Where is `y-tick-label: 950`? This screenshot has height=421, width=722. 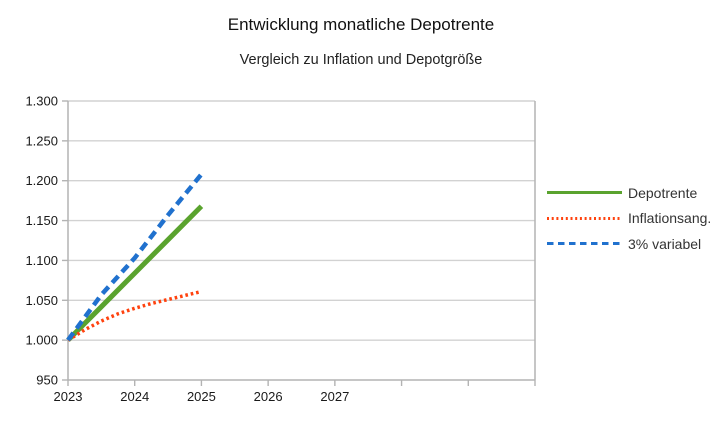
y-tick-label: 950 is located at coordinates (47, 380).